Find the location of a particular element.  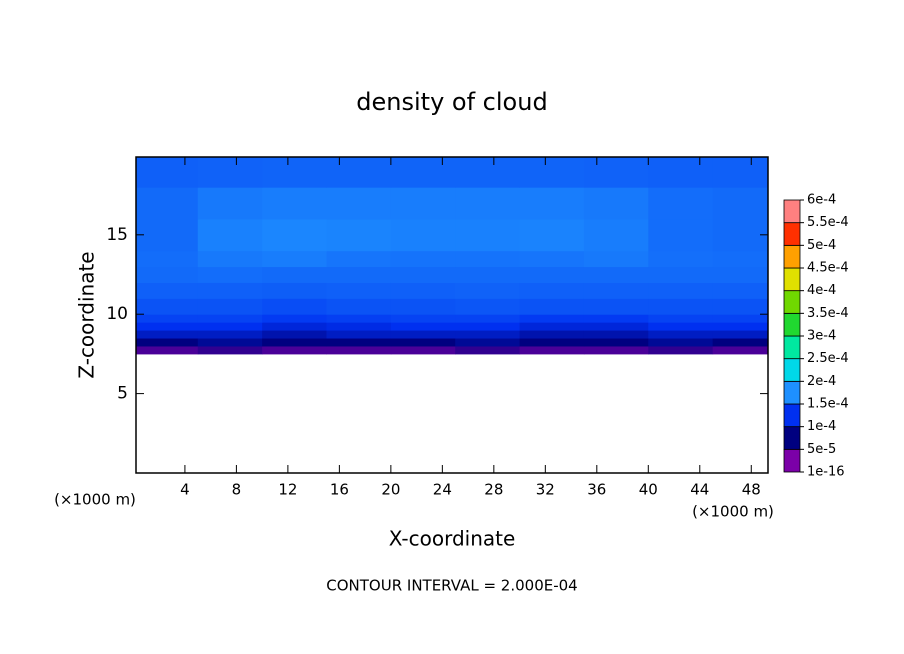

annotation: CONTOUR INTERVAL = 2.000E-04 is located at coordinates (451, 586).